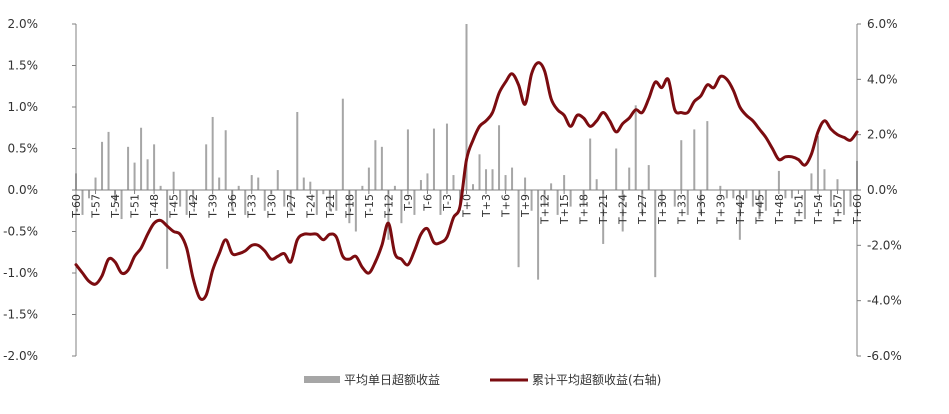  What do you see at coordinates (603, 209) in the screenshot?
I see `x-tick-label: T+21` at bounding box center [603, 209].